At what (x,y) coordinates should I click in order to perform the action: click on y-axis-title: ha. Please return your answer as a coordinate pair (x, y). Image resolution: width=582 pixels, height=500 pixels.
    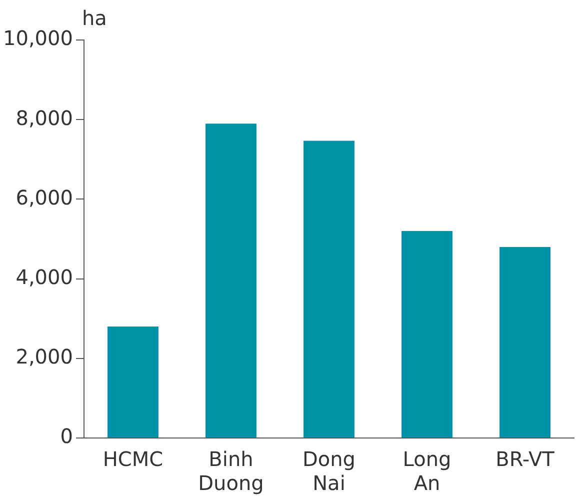
    Looking at the image, I should click on (94, 18).